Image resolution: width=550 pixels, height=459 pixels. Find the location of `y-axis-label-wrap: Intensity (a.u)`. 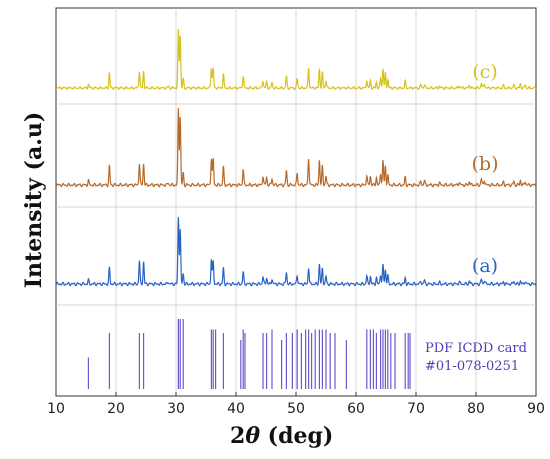

y-axis-label-wrap: Intensity (a.u) is located at coordinates (30, 195).